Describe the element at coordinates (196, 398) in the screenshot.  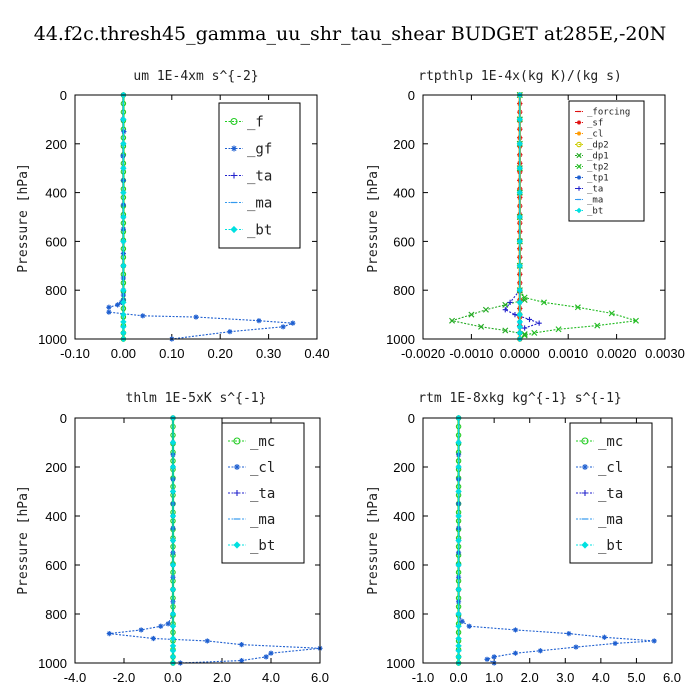
I see `panel-thlm-title: thlm 1E-5xK s^{-1}` at that location.